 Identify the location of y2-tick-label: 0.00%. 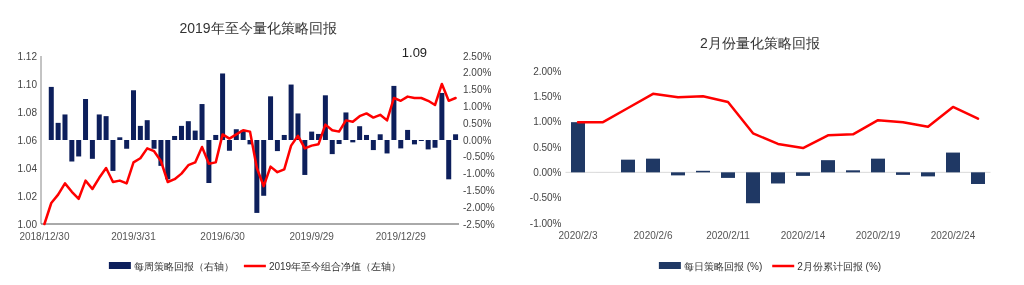
(477, 140).